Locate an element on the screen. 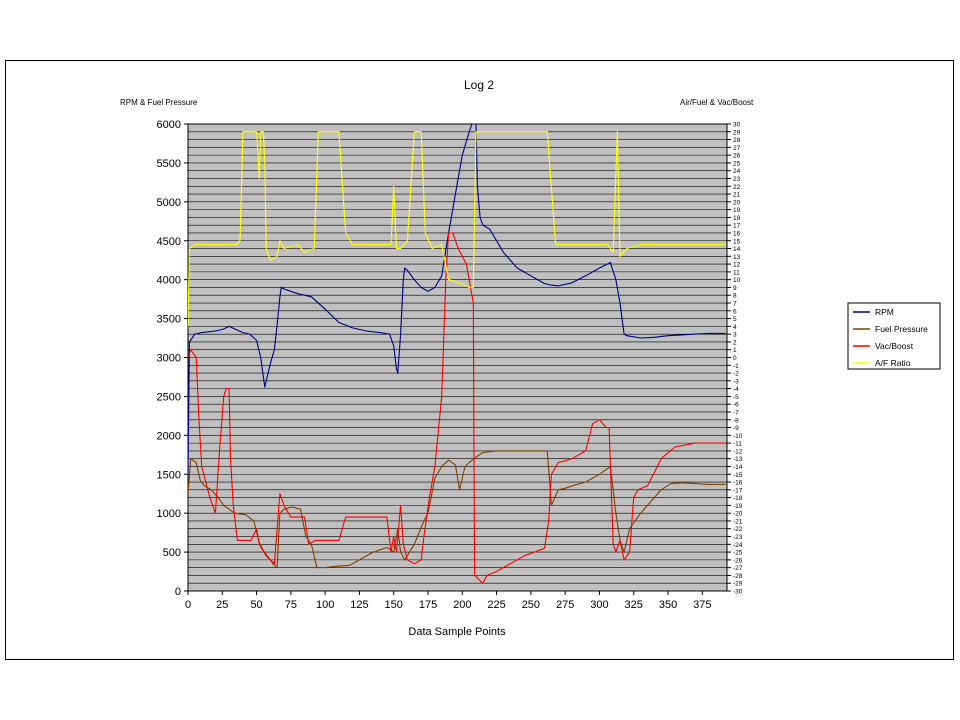 The height and width of the screenshot is (720, 960). right-axis-tick-label: 7 is located at coordinates (735, 304).